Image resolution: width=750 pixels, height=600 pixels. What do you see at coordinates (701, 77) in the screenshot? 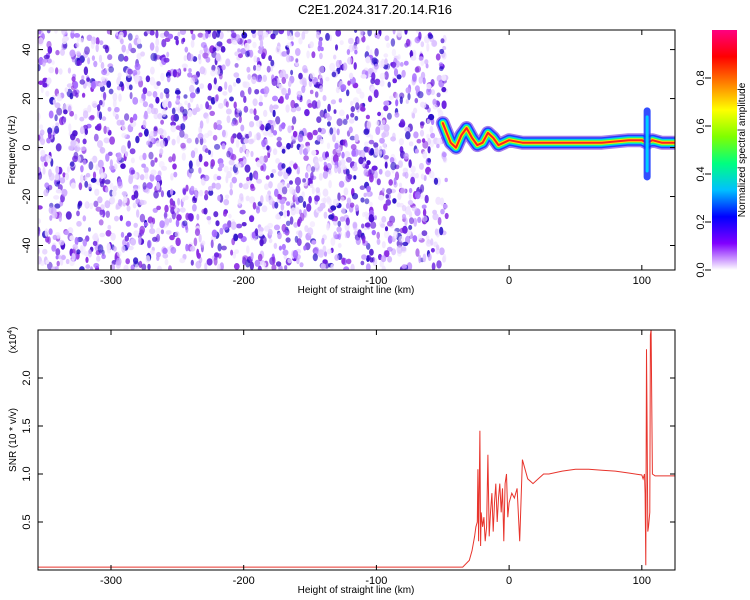
I see `colorbar-tick-label-4: 0.8` at bounding box center [701, 77].